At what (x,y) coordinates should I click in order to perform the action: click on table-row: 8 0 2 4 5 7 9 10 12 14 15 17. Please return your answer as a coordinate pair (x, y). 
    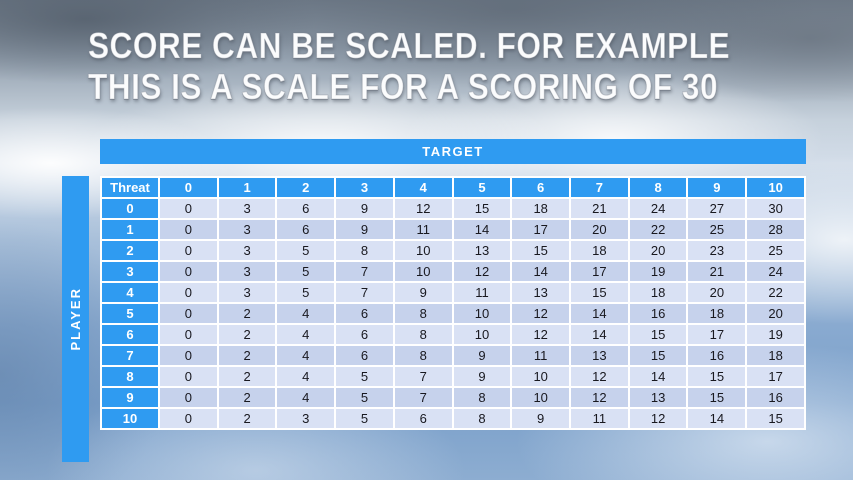
    Looking at the image, I should click on (453, 376).